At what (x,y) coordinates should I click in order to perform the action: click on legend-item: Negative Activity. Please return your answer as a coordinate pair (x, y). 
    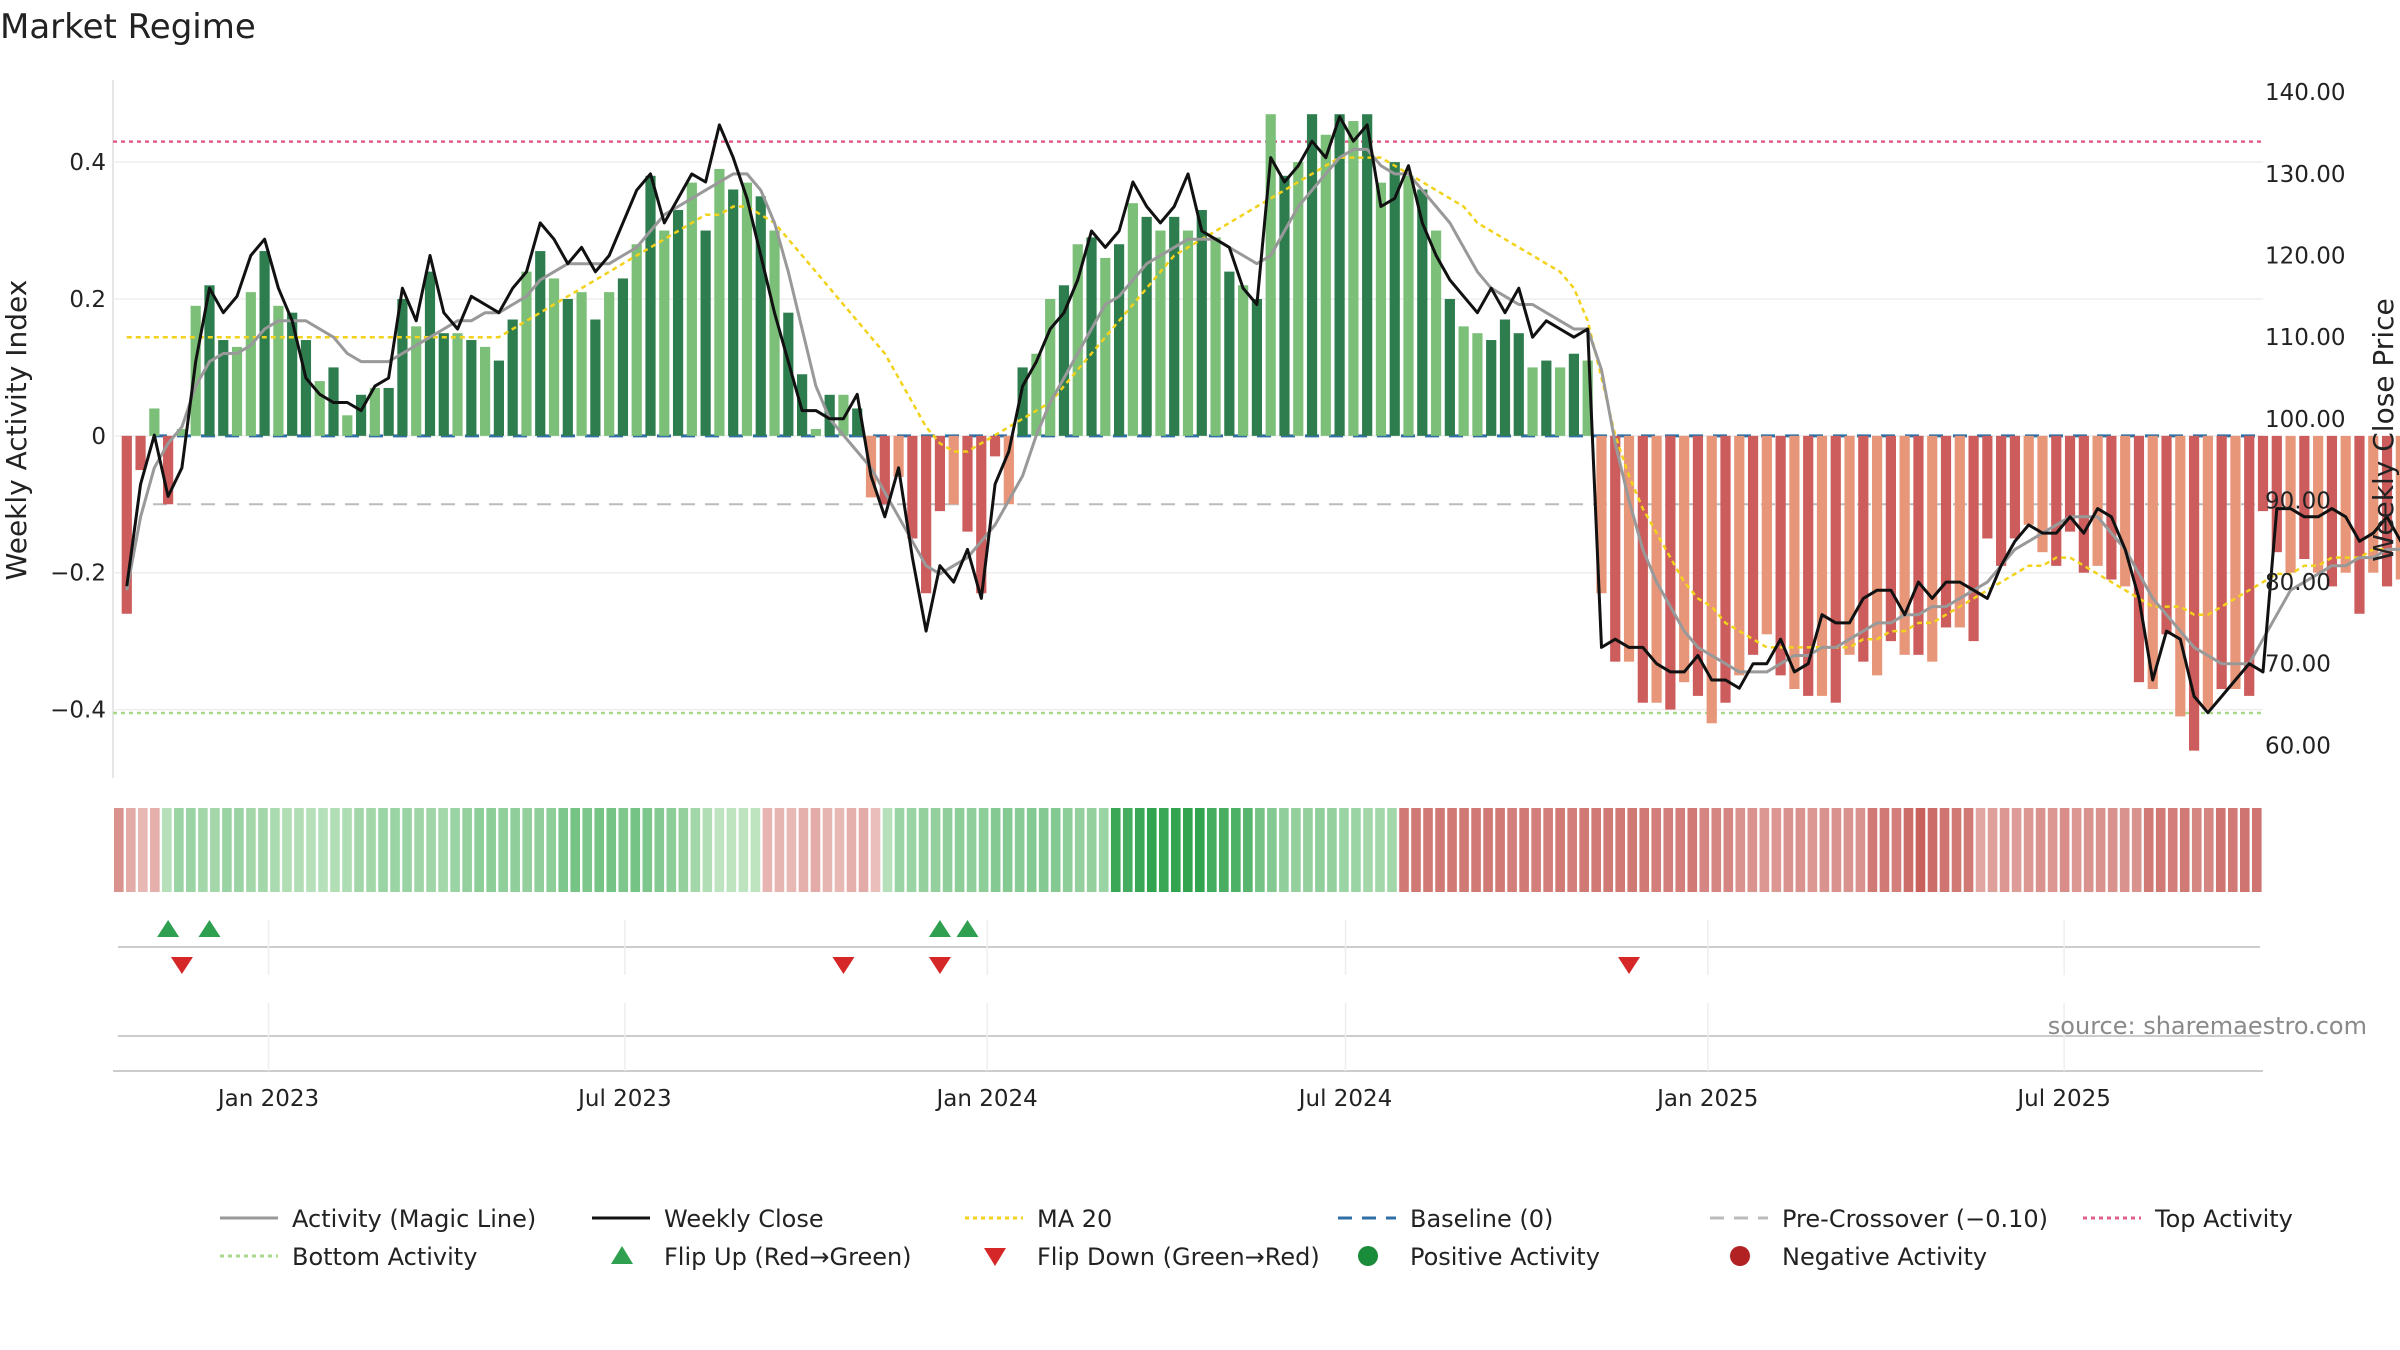
    Looking at the image, I should click on (1858, 1257).